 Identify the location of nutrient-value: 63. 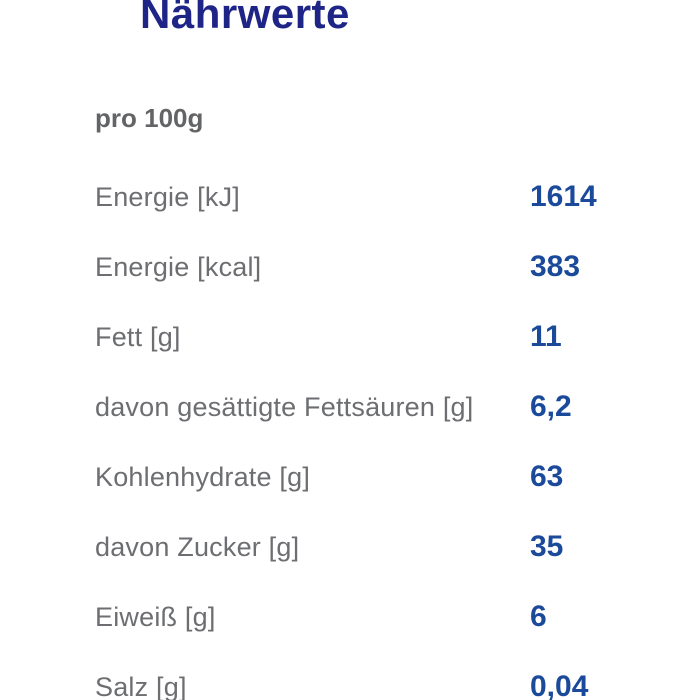
(547, 476).